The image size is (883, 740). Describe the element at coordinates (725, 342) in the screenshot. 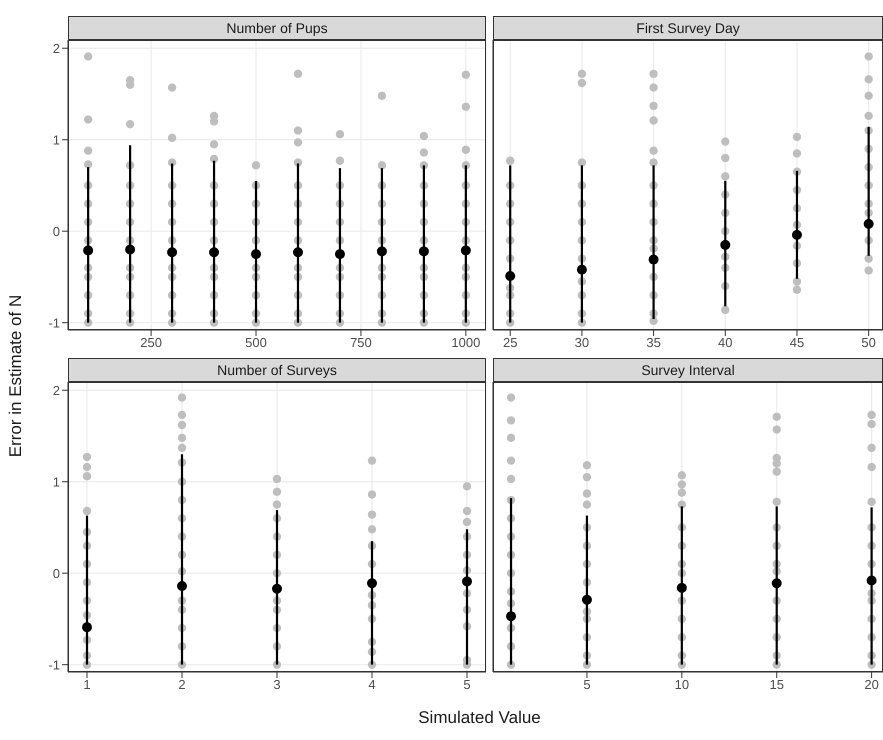

I see `x-tick-label: 40` at that location.